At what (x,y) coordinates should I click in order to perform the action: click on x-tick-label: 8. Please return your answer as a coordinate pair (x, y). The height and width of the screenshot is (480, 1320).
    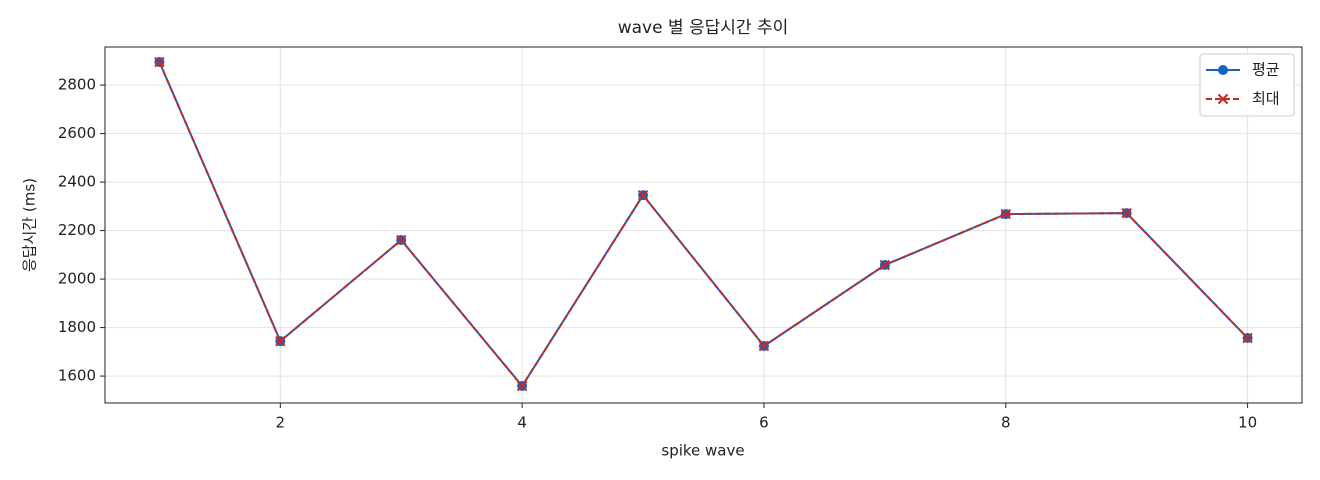
    Looking at the image, I should click on (1006, 423).